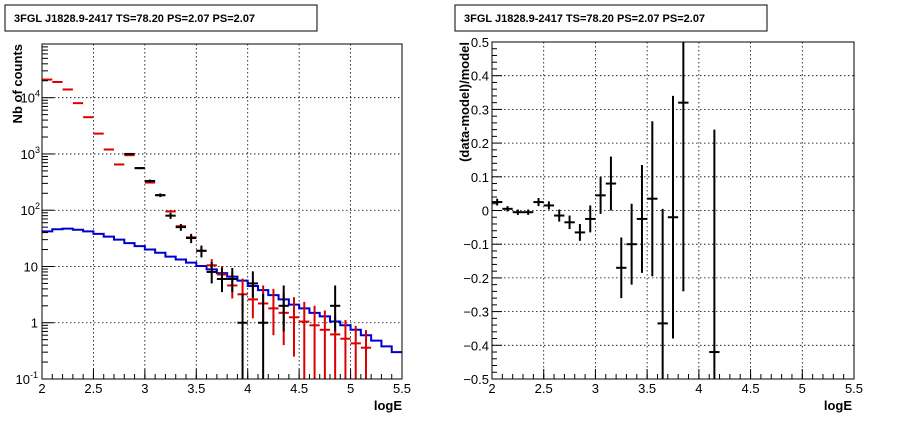 This screenshot has width=898, height=421. Describe the element at coordinates (31, 266) in the screenshot. I see `counts-y-tick-label: 10` at that location.